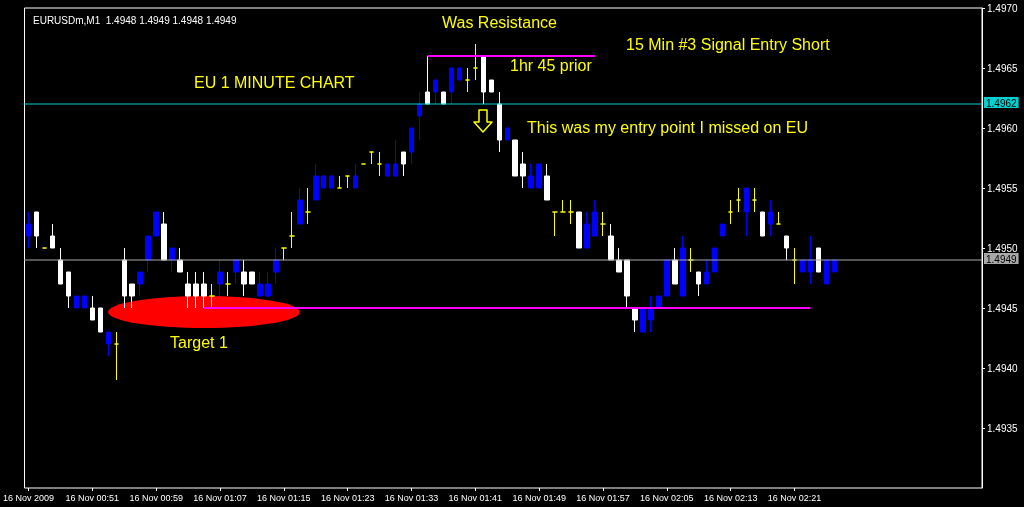  Describe the element at coordinates (667, 127) in the screenshot. I see `annotation: This was my entry point I missed on EU` at that location.